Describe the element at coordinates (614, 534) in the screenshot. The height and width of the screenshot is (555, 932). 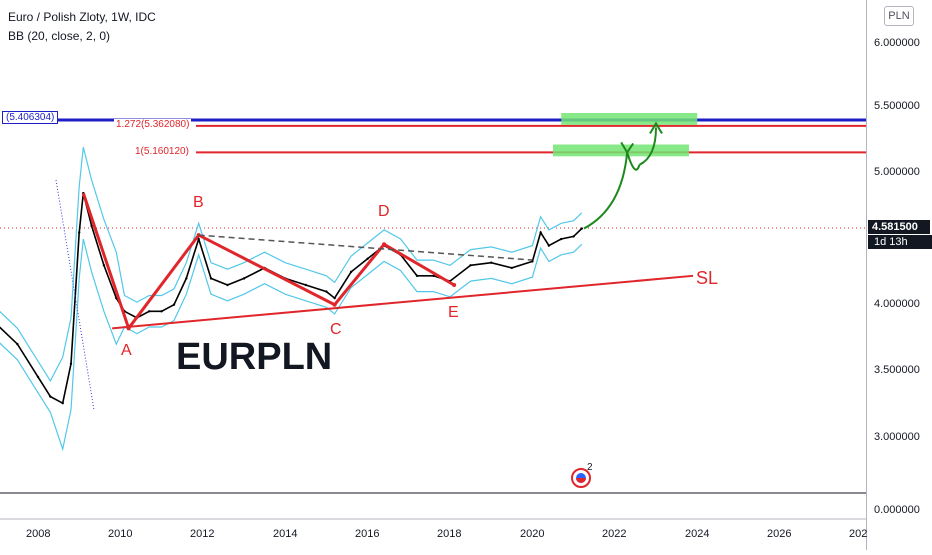
I see `time-tick: 2022` at that location.